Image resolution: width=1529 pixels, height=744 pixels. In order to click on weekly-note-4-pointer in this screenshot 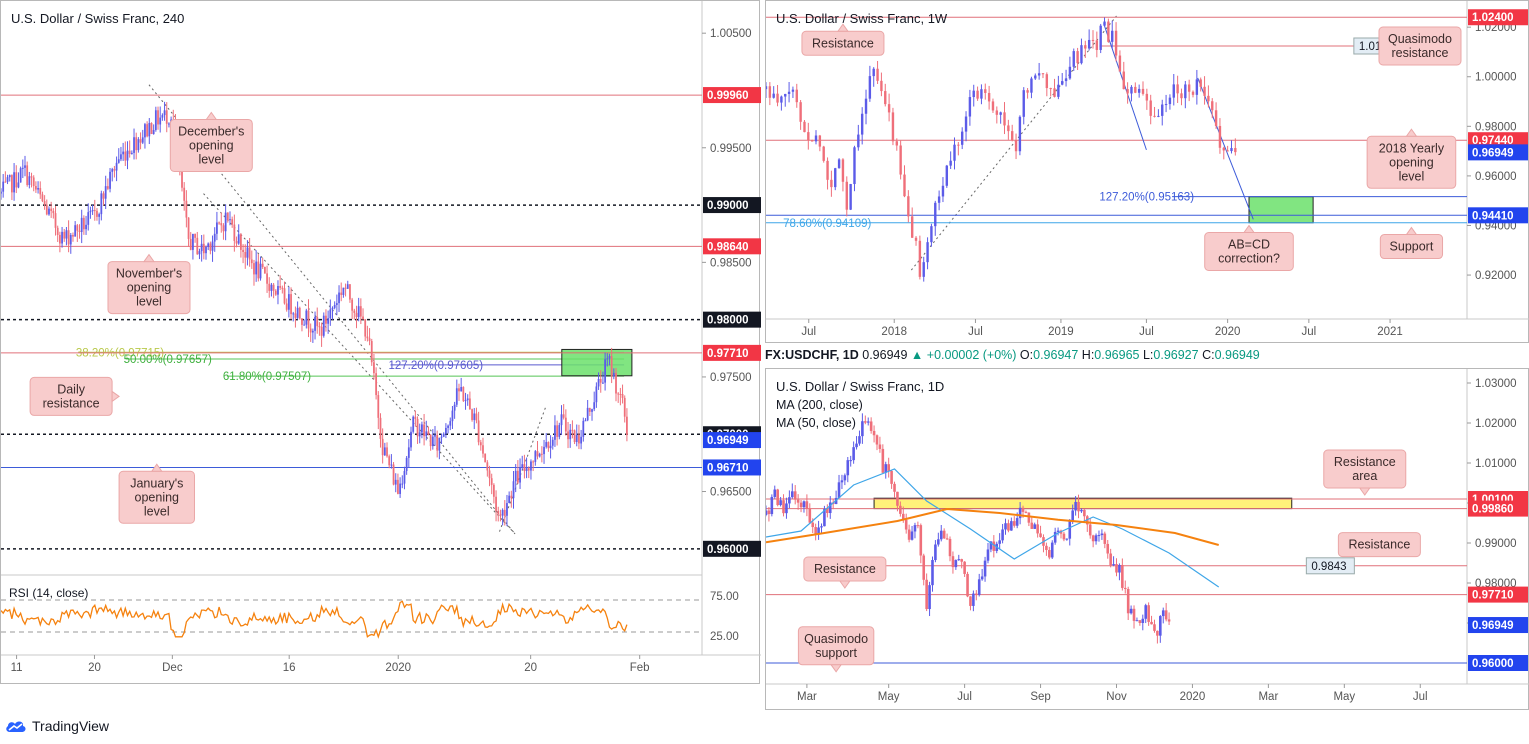, I will do `click(1411, 231)`.